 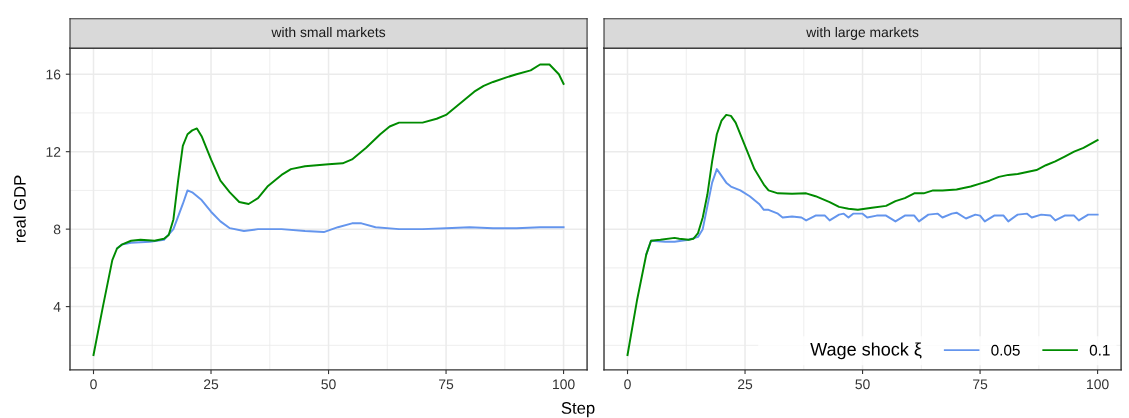 What do you see at coordinates (1005, 350) in the screenshot?
I see `legend-label: 0.05` at bounding box center [1005, 350].